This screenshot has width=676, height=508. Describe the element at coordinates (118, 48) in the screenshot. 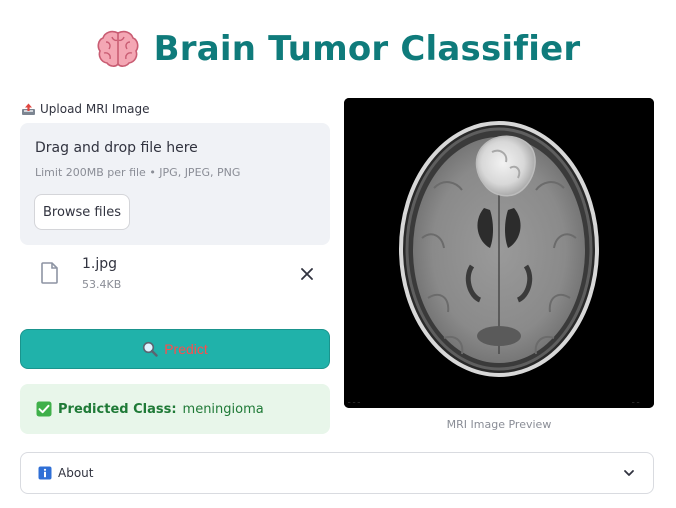

I see `brain-icon` at that location.